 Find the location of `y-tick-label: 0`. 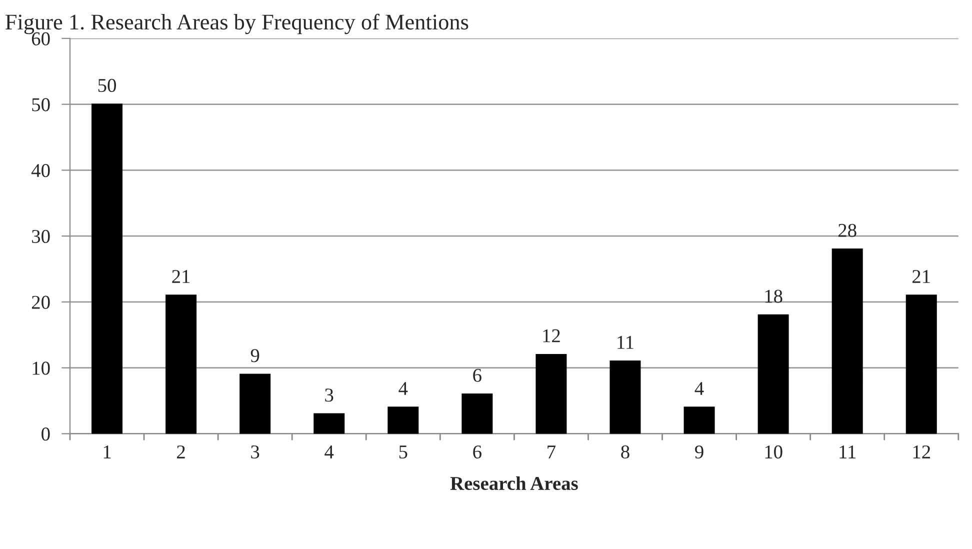

y-tick-label: 0 is located at coordinates (46, 434).